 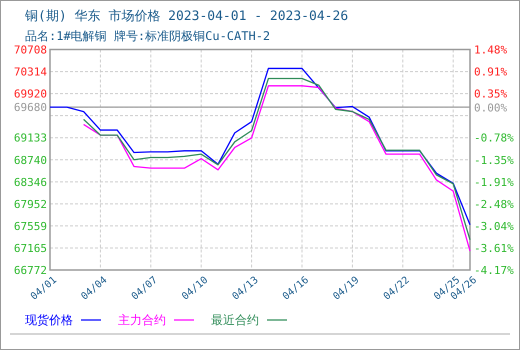 I want to click on legend-label: 现货价格, so click(x=49, y=320).